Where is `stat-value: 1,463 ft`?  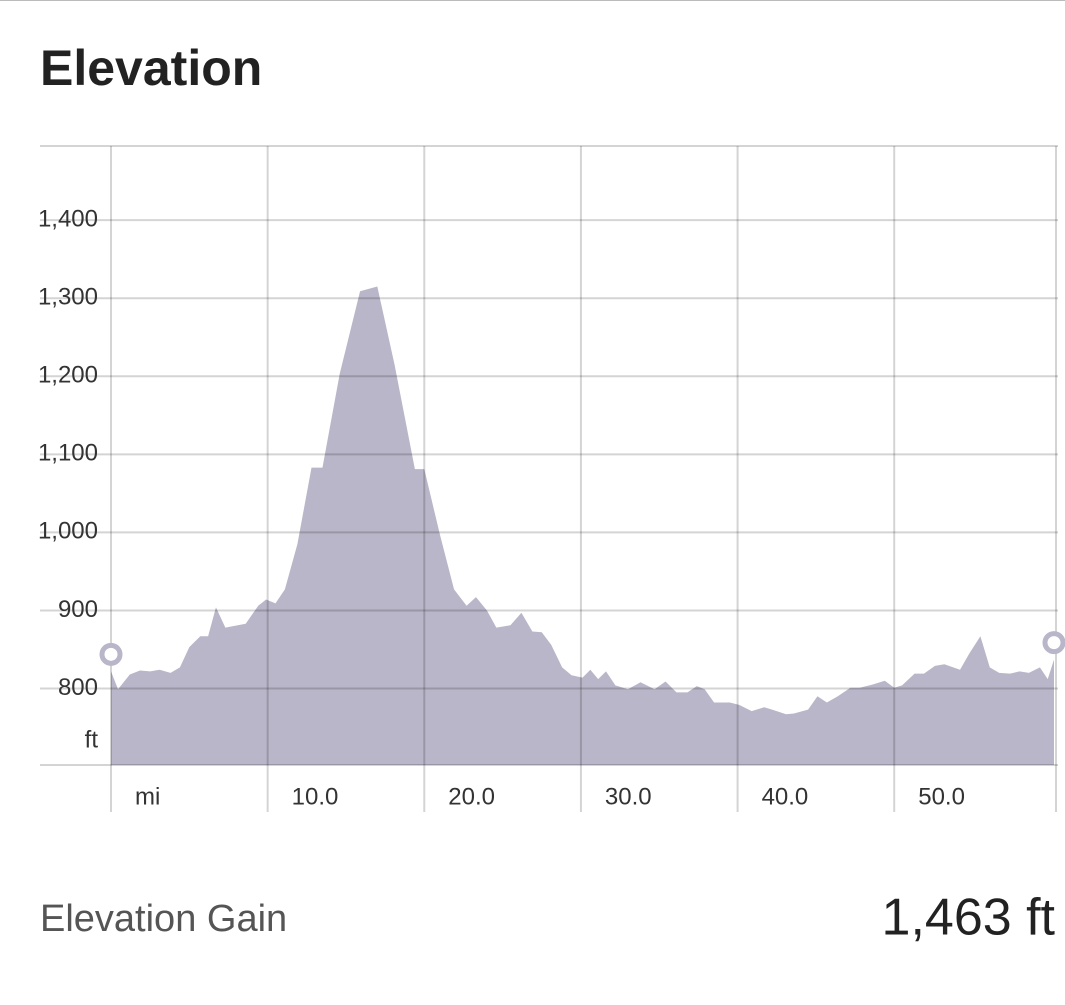 stat-value: 1,463 ft is located at coordinates (969, 918).